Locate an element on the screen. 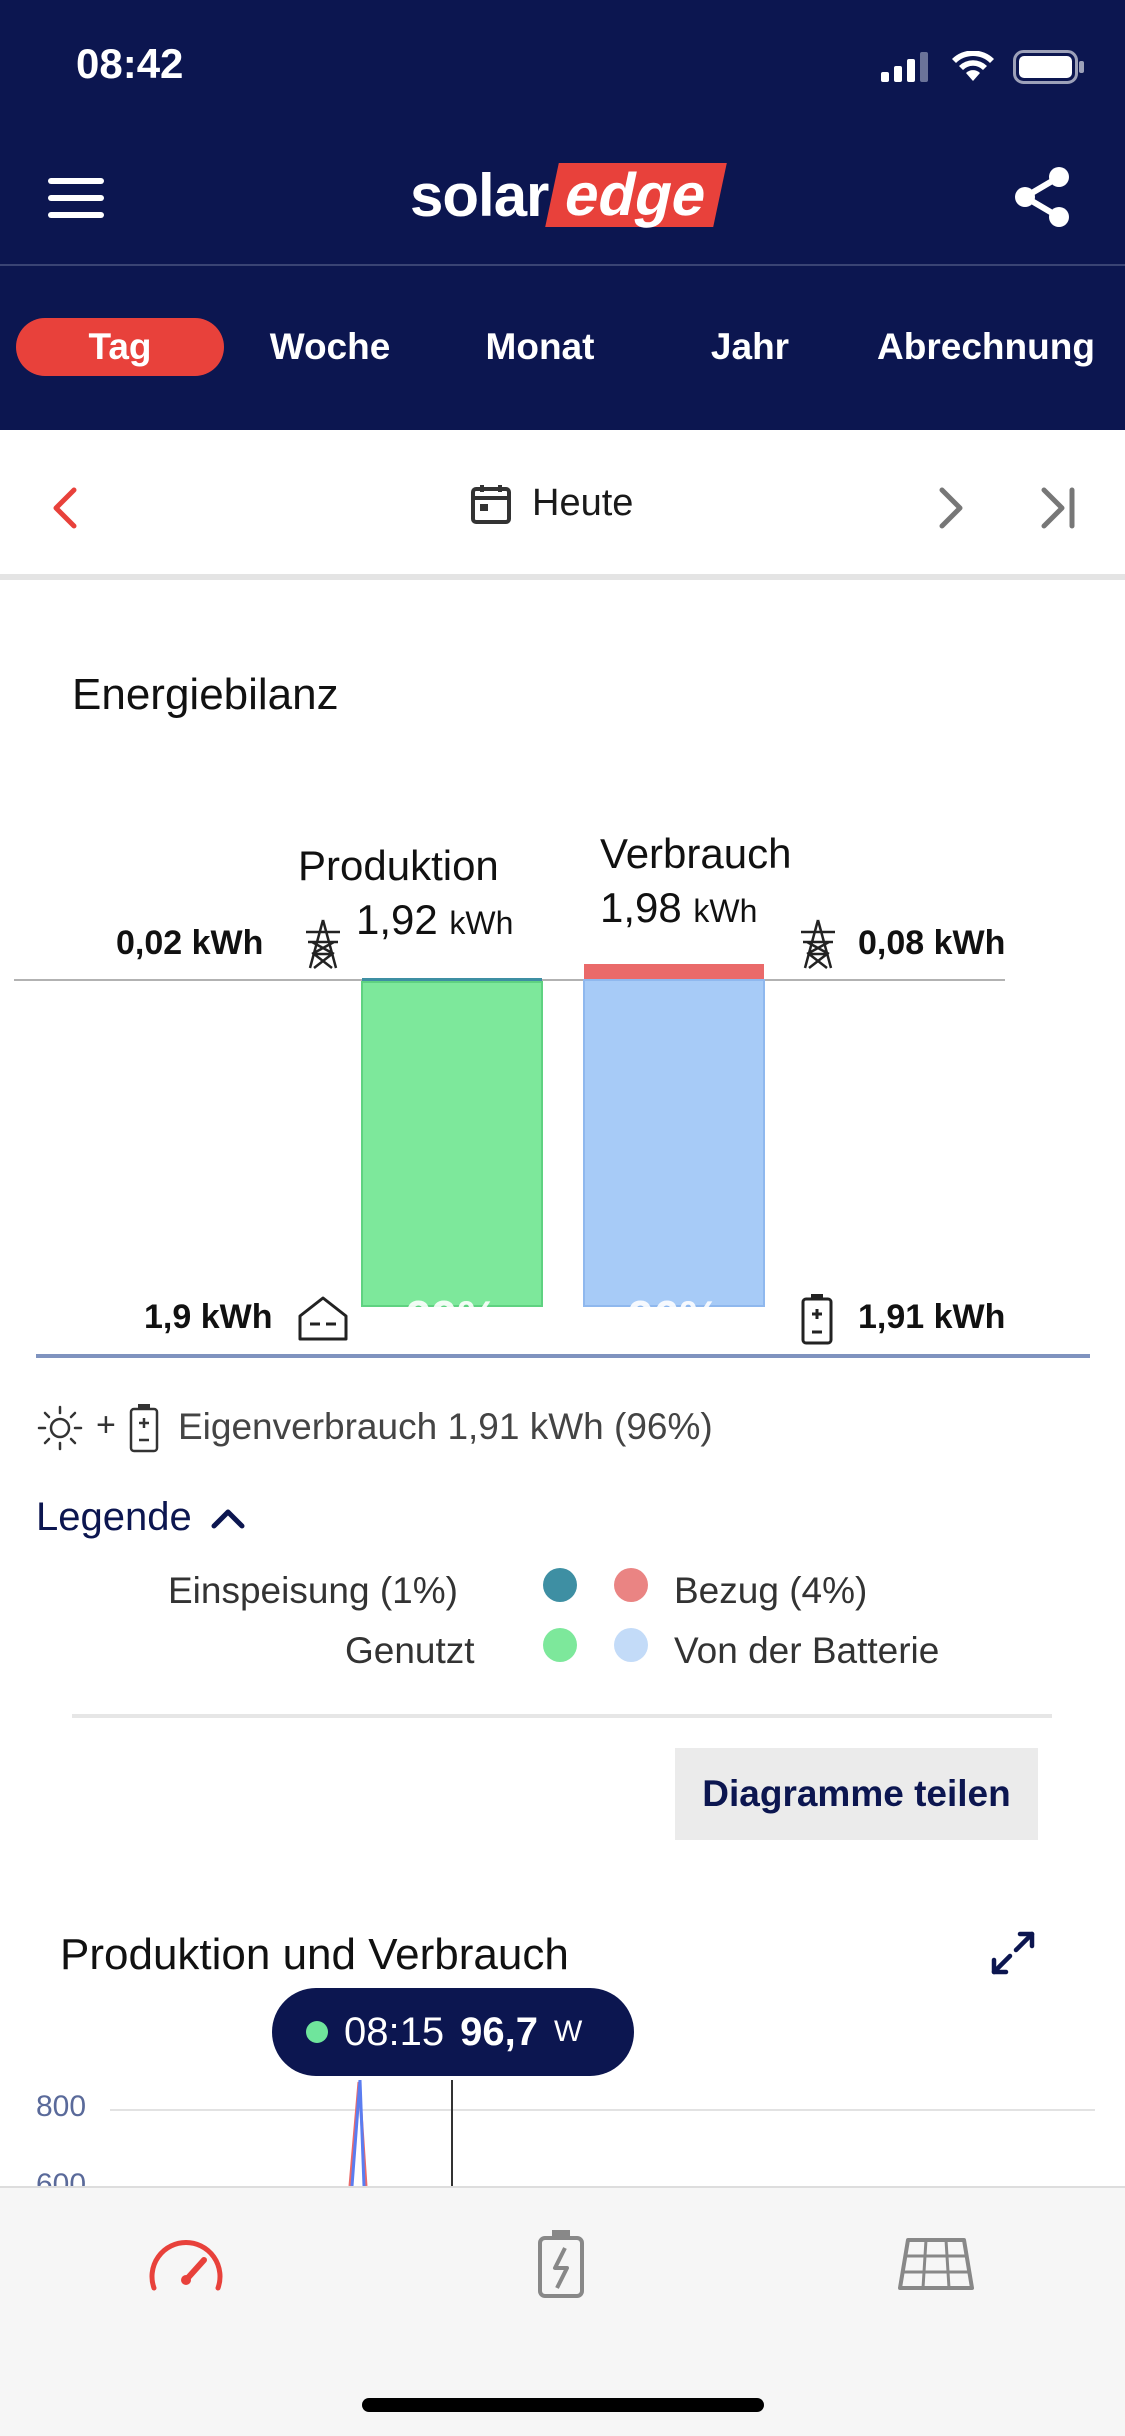  production-consumption-title: Produktion und Verbrauch is located at coordinates (314, 1954).